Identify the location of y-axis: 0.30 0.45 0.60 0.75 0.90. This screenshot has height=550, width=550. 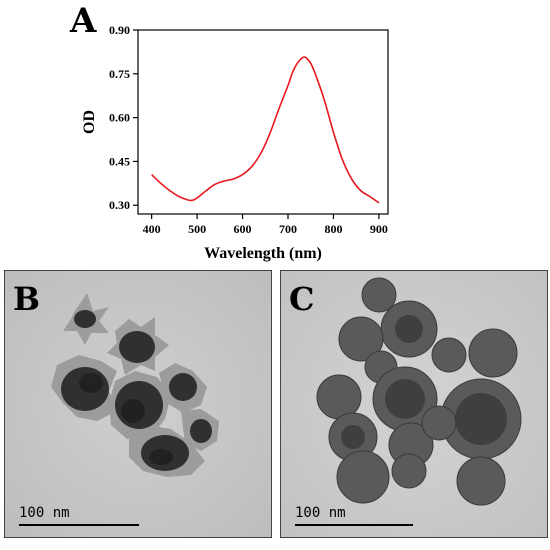
(123, 117).